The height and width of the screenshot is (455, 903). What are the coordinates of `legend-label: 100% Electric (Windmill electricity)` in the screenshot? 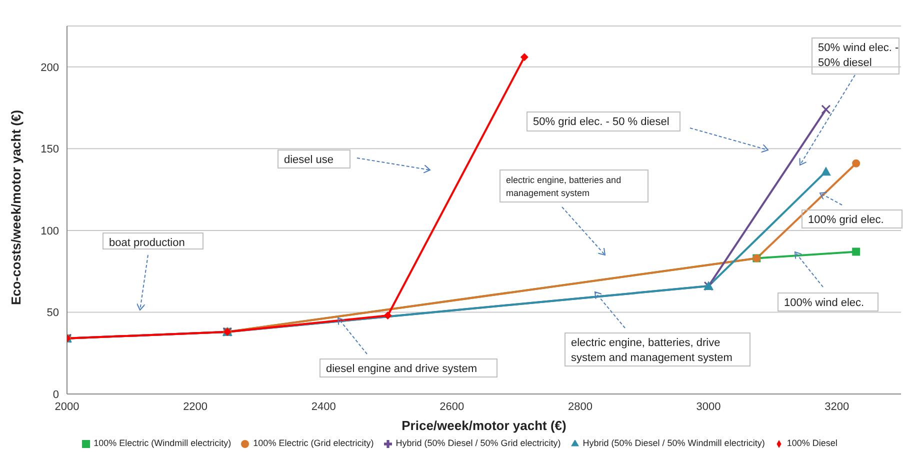 It's located at (163, 443).